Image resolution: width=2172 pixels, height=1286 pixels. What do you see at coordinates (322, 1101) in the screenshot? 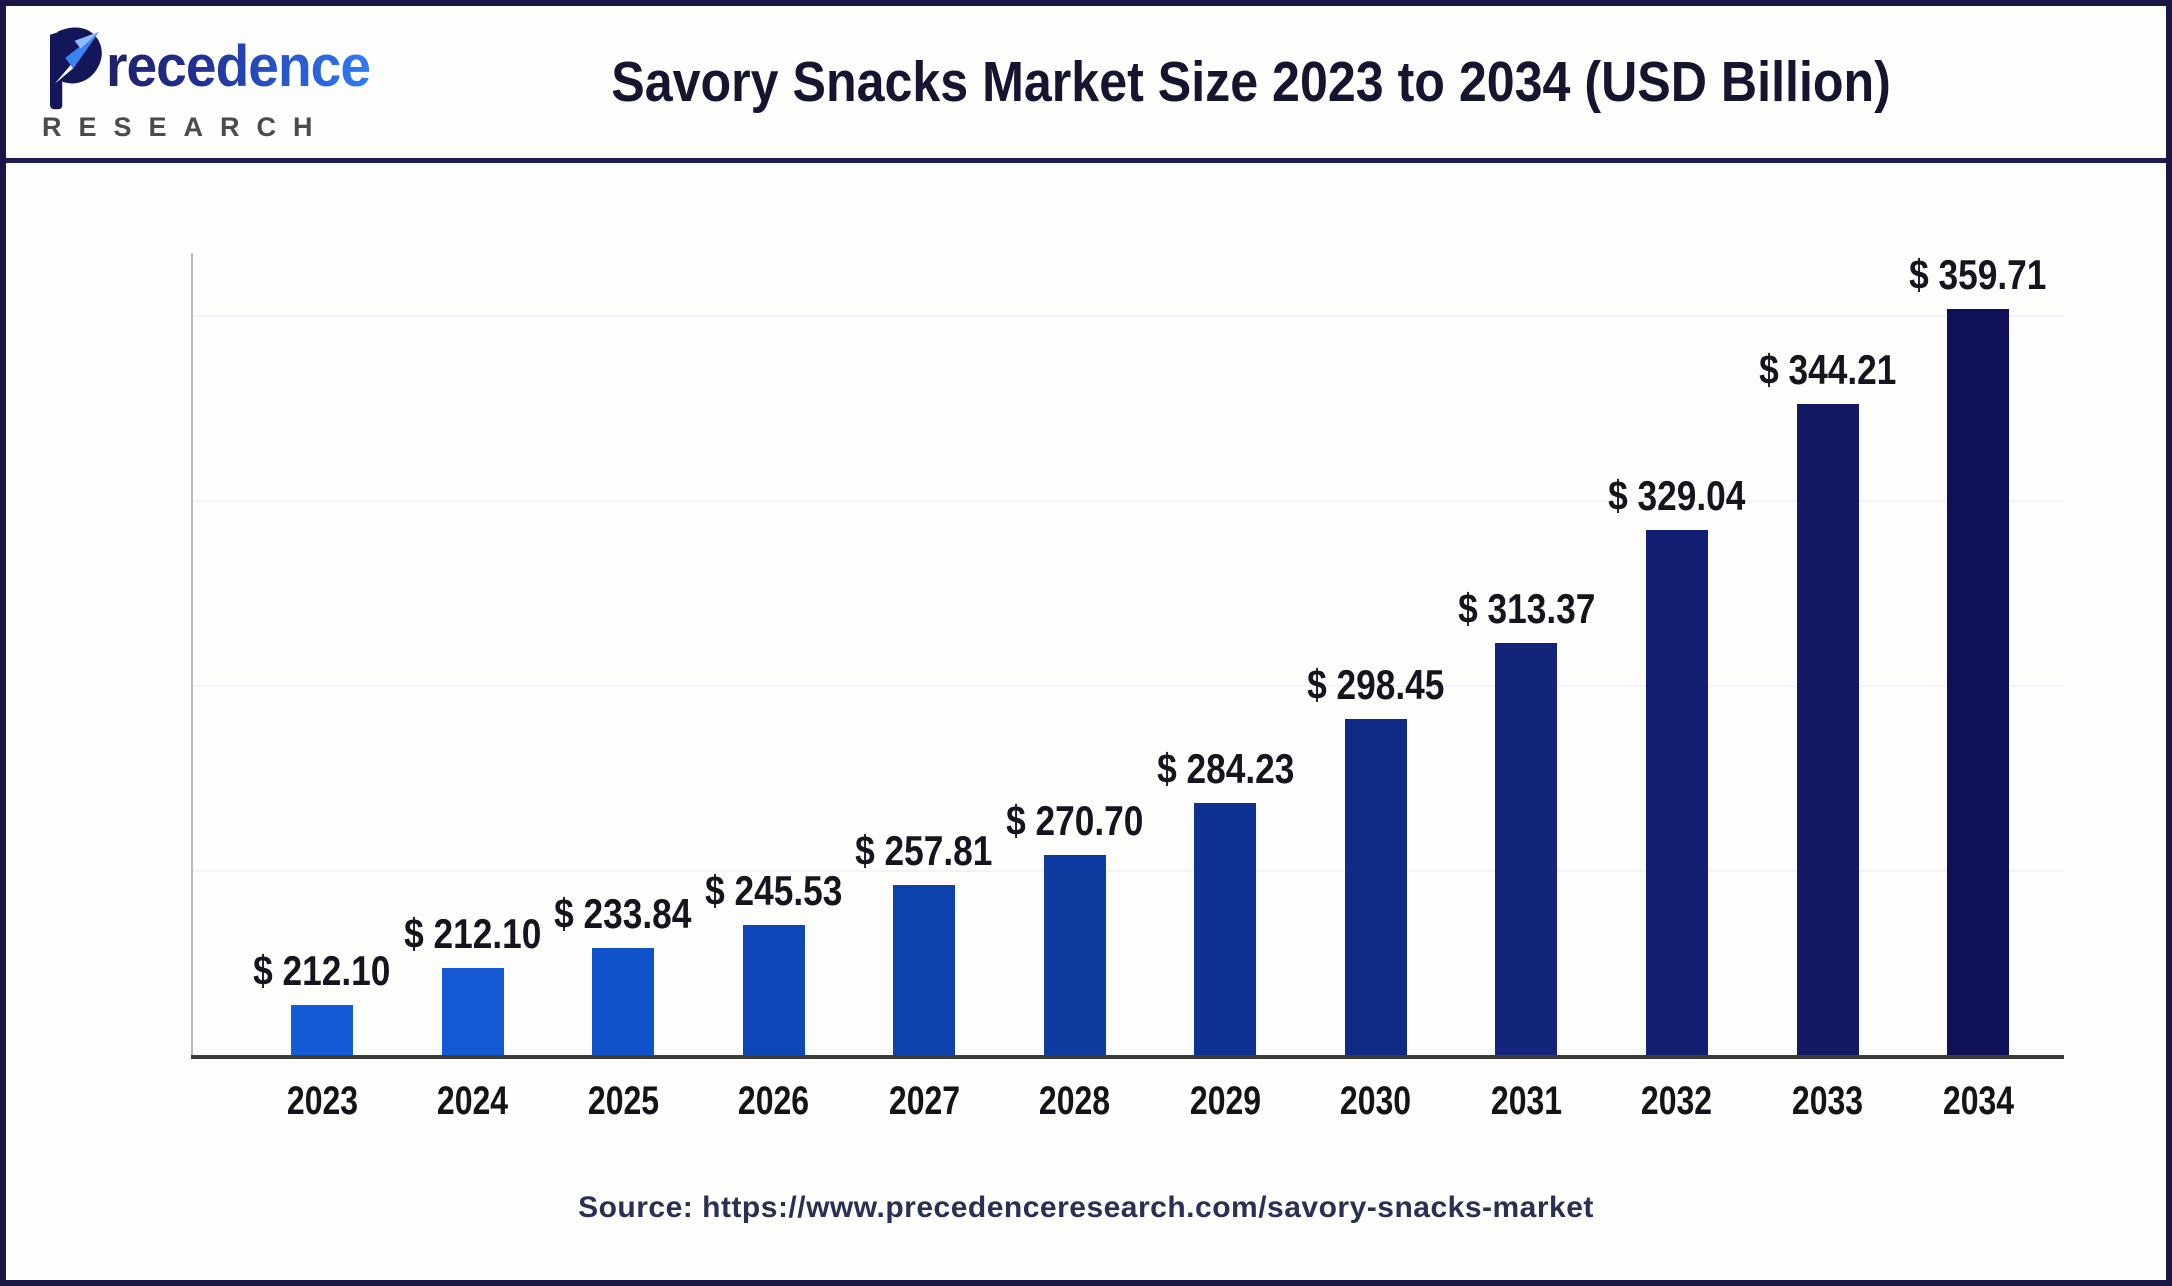
I see `x-tick-2023: 2023` at bounding box center [322, 1101].